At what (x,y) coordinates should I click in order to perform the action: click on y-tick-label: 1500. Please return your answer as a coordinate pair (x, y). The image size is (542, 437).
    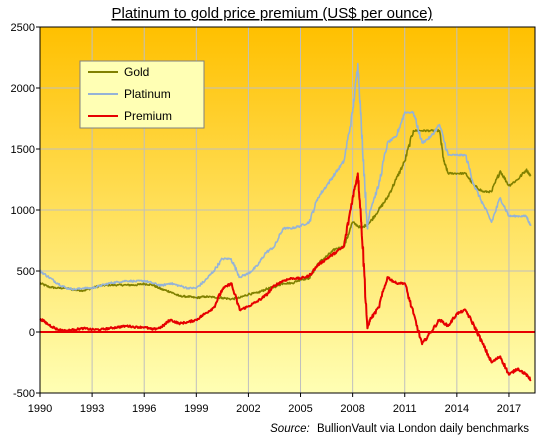
    Looking at the image, I should click on (23, 150).